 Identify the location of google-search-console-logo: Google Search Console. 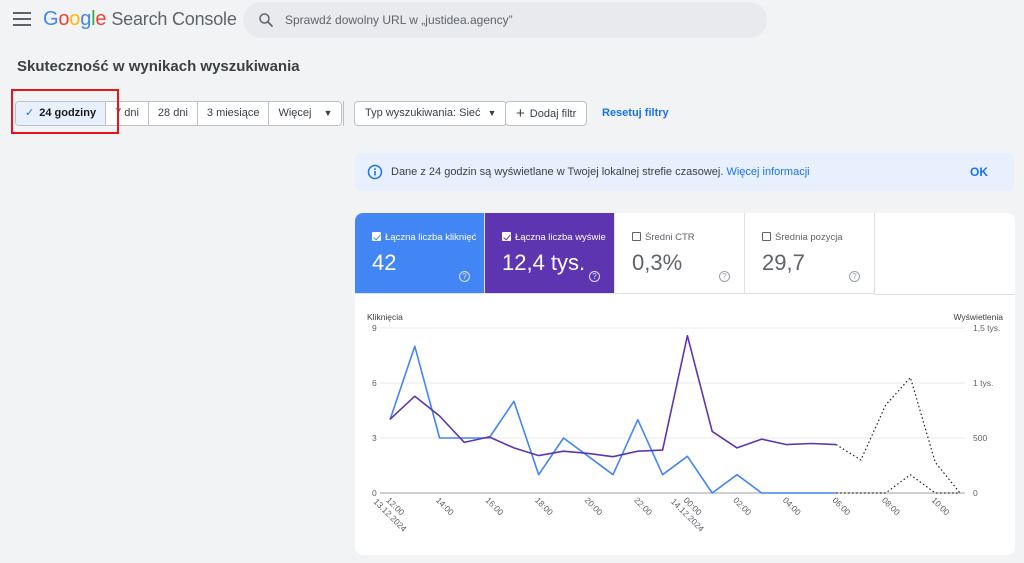
(140, 19).